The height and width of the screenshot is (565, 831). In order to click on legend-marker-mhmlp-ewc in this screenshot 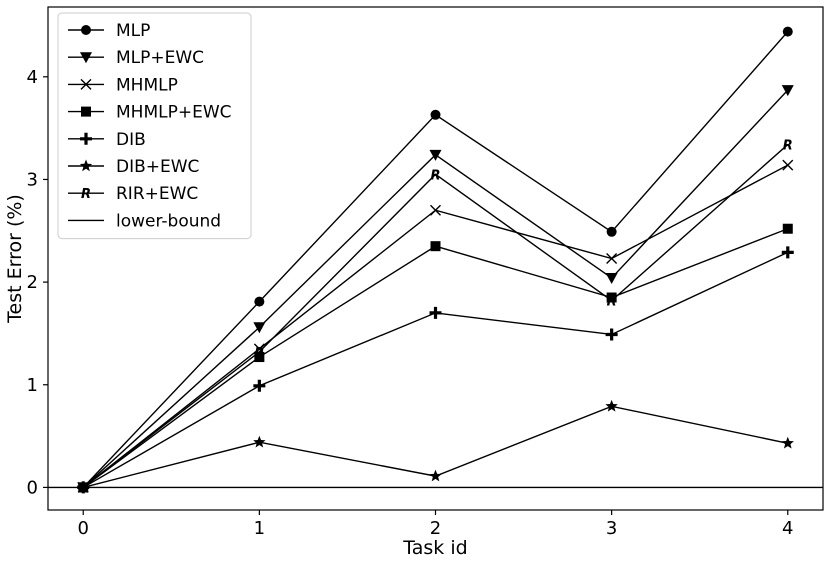, I will do `click(86, 111)`.